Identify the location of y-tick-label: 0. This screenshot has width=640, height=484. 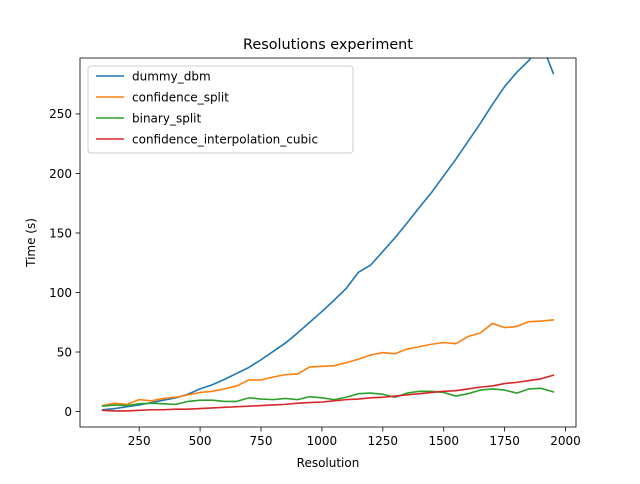
(68, 412).